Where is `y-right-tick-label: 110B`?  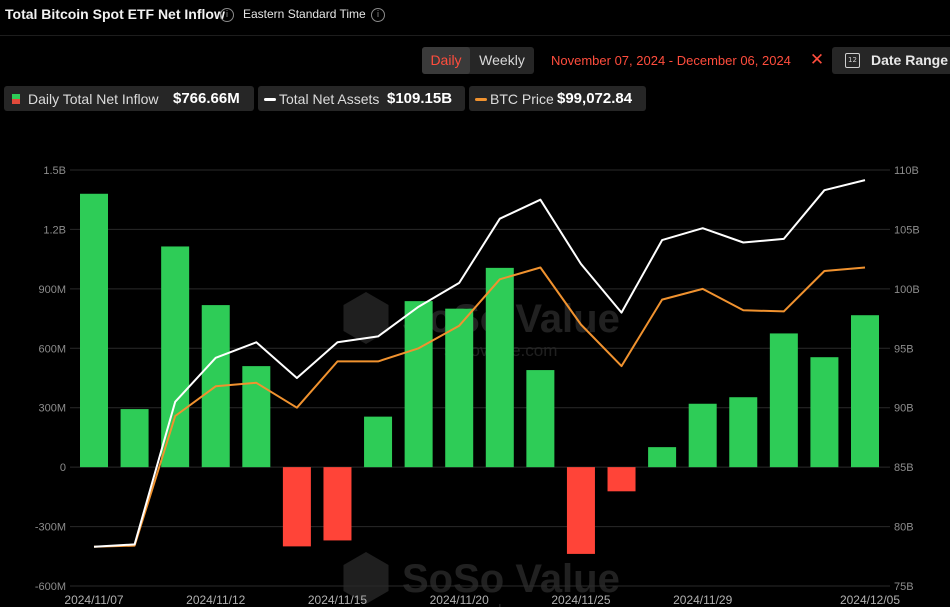 y-right-tick-label: 110B is located at coordinates (906, 171).